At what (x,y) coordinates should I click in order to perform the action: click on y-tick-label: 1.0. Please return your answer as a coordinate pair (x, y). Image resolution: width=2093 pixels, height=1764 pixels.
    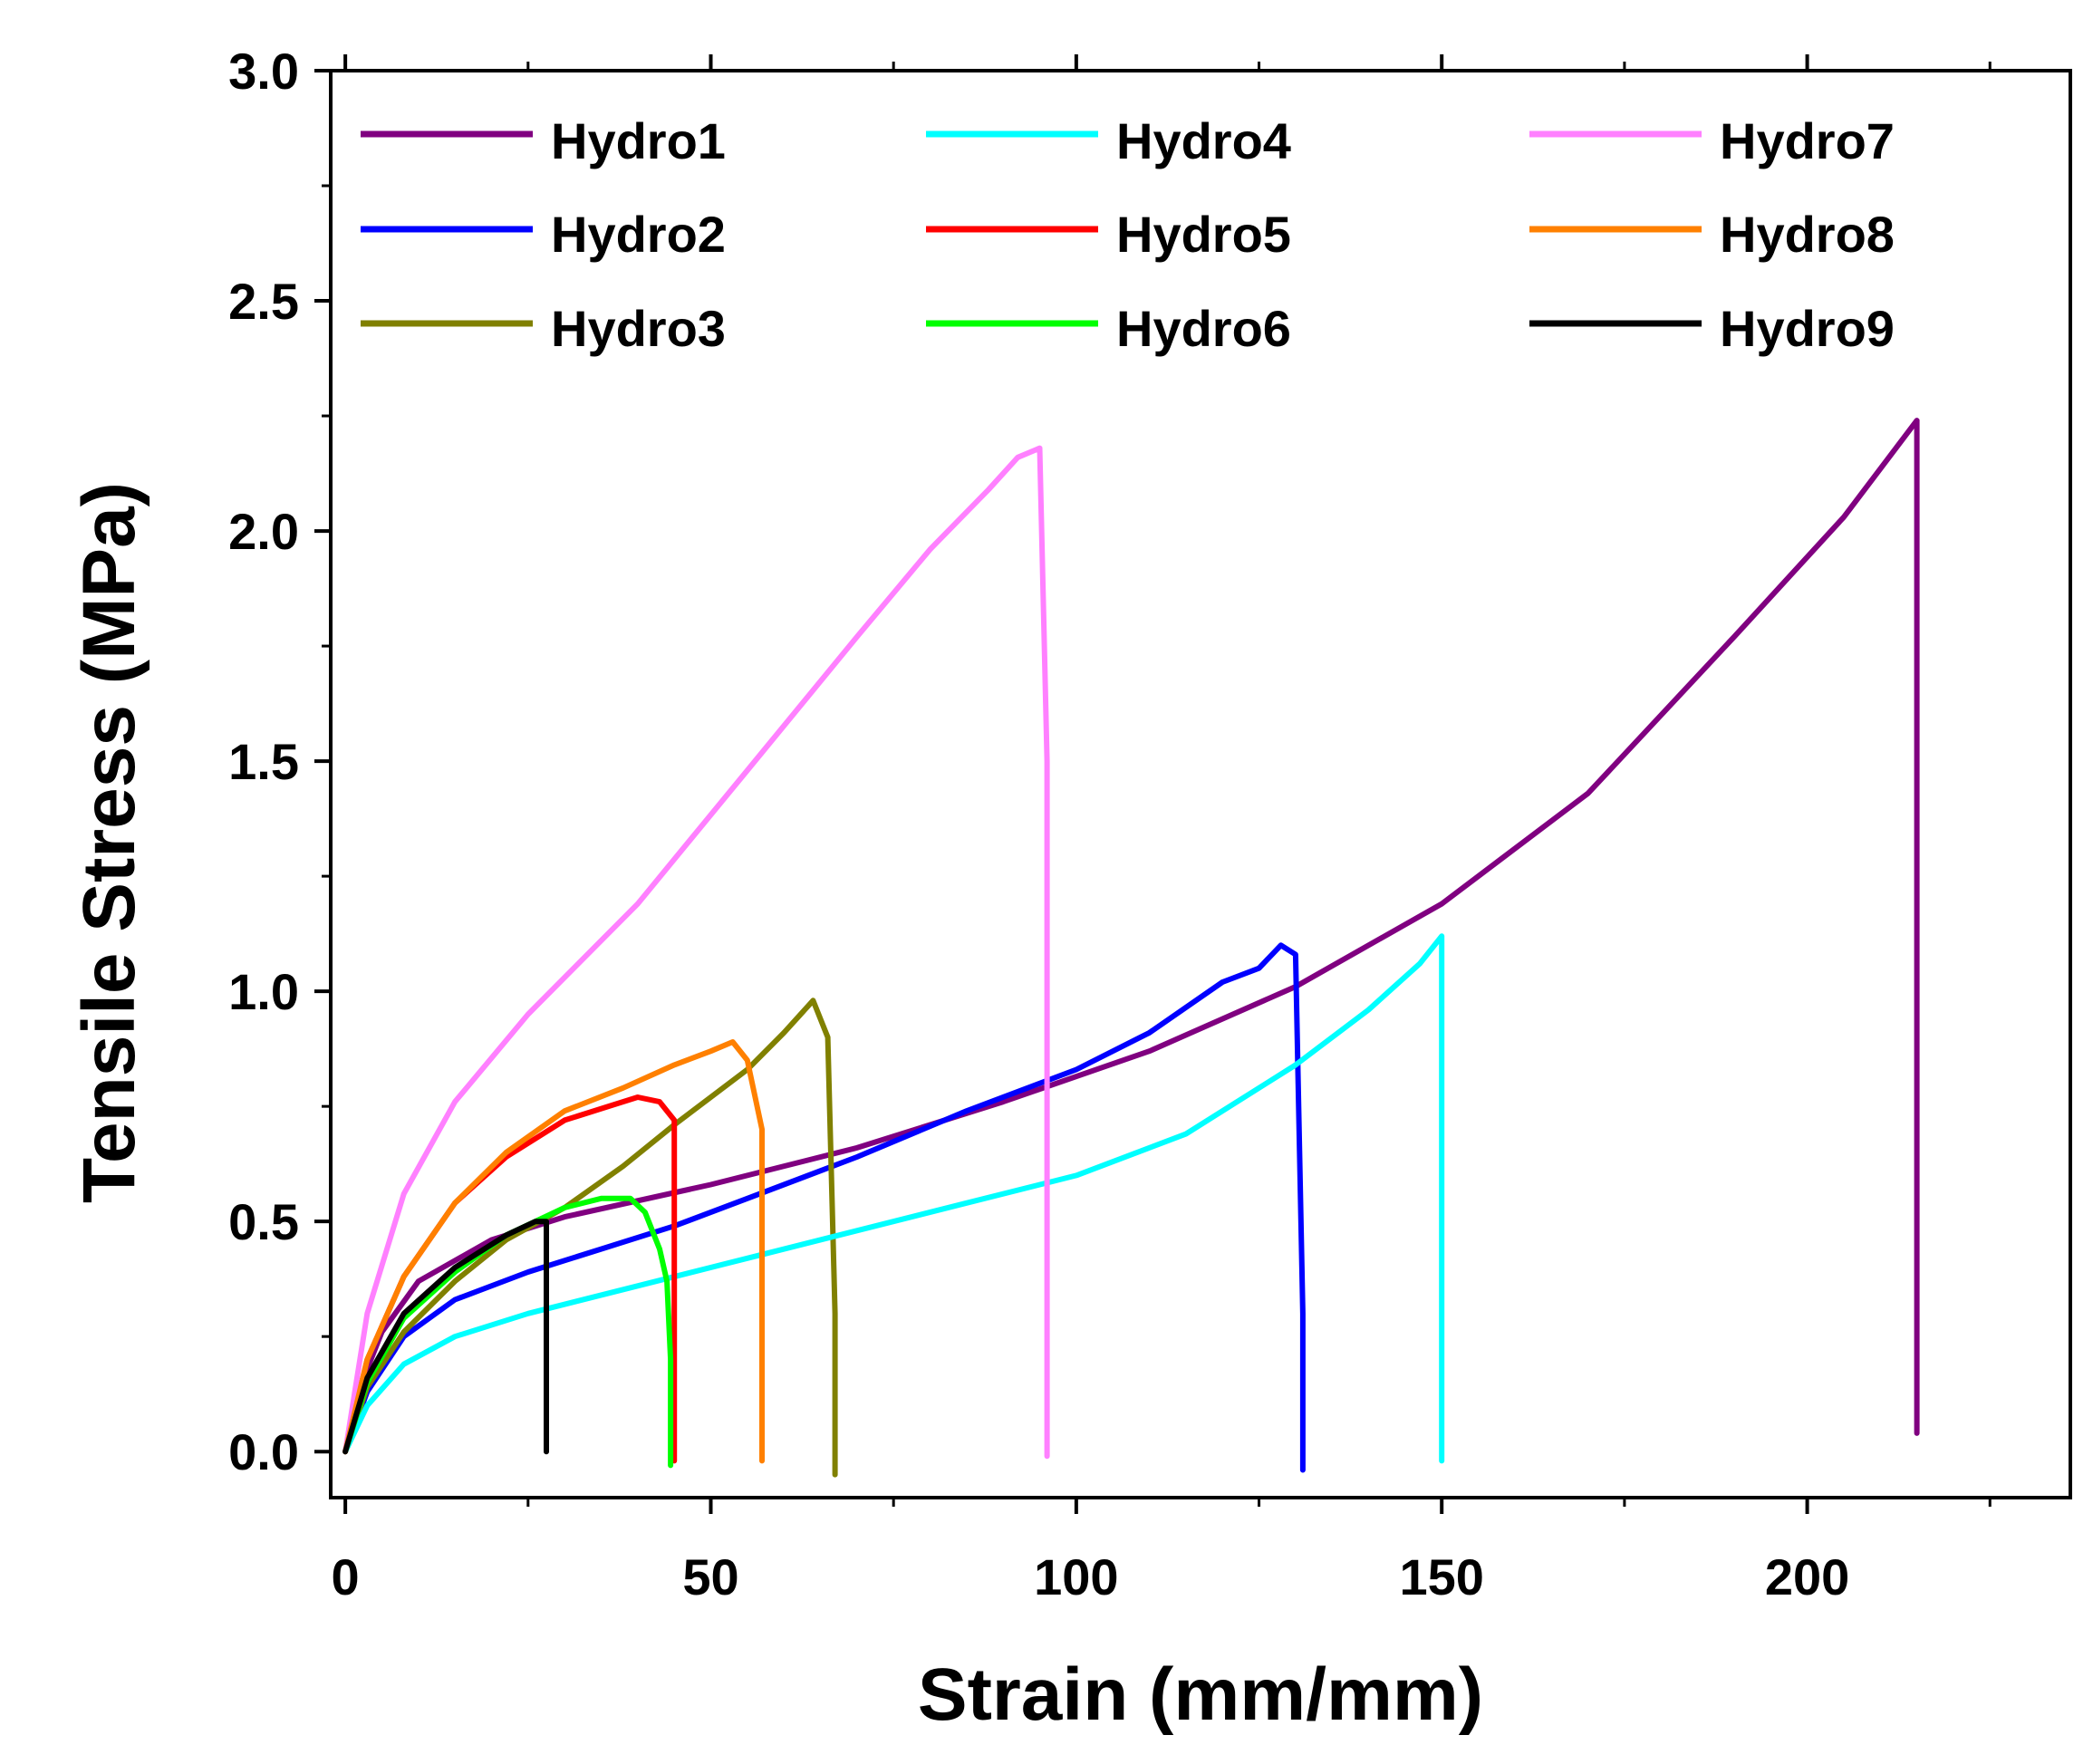
    Looking at the image, I should click on (263, 992).